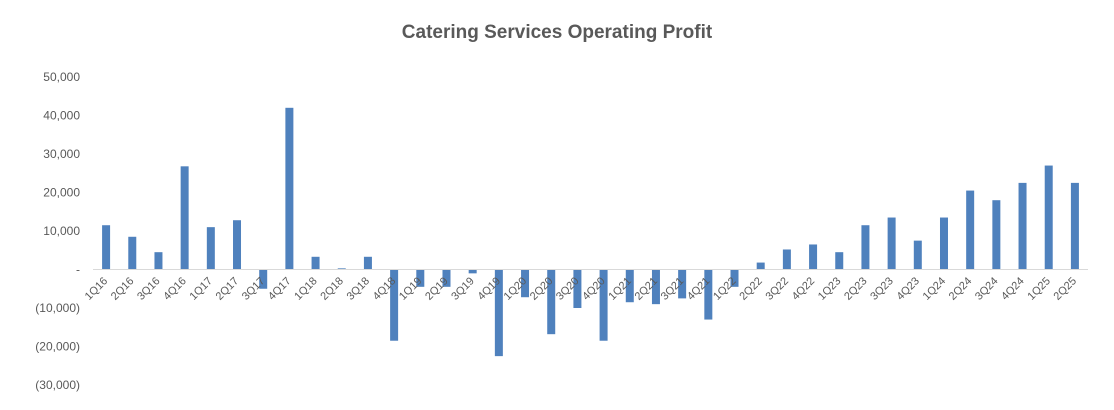 The image size is (1114, 410). I want to click on x-tick-label: 3Q23, so click(882, 289).